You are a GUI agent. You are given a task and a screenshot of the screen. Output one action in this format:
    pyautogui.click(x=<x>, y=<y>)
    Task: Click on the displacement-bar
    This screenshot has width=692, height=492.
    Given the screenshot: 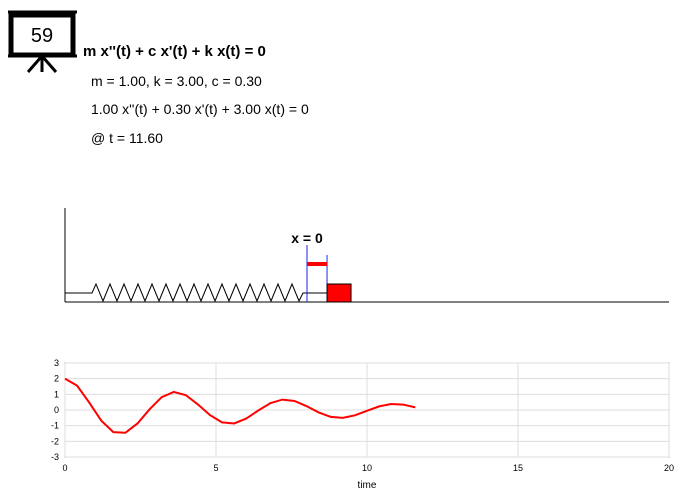 What is the action you would take?
    pyautogui.click(x=317, y=264)
    